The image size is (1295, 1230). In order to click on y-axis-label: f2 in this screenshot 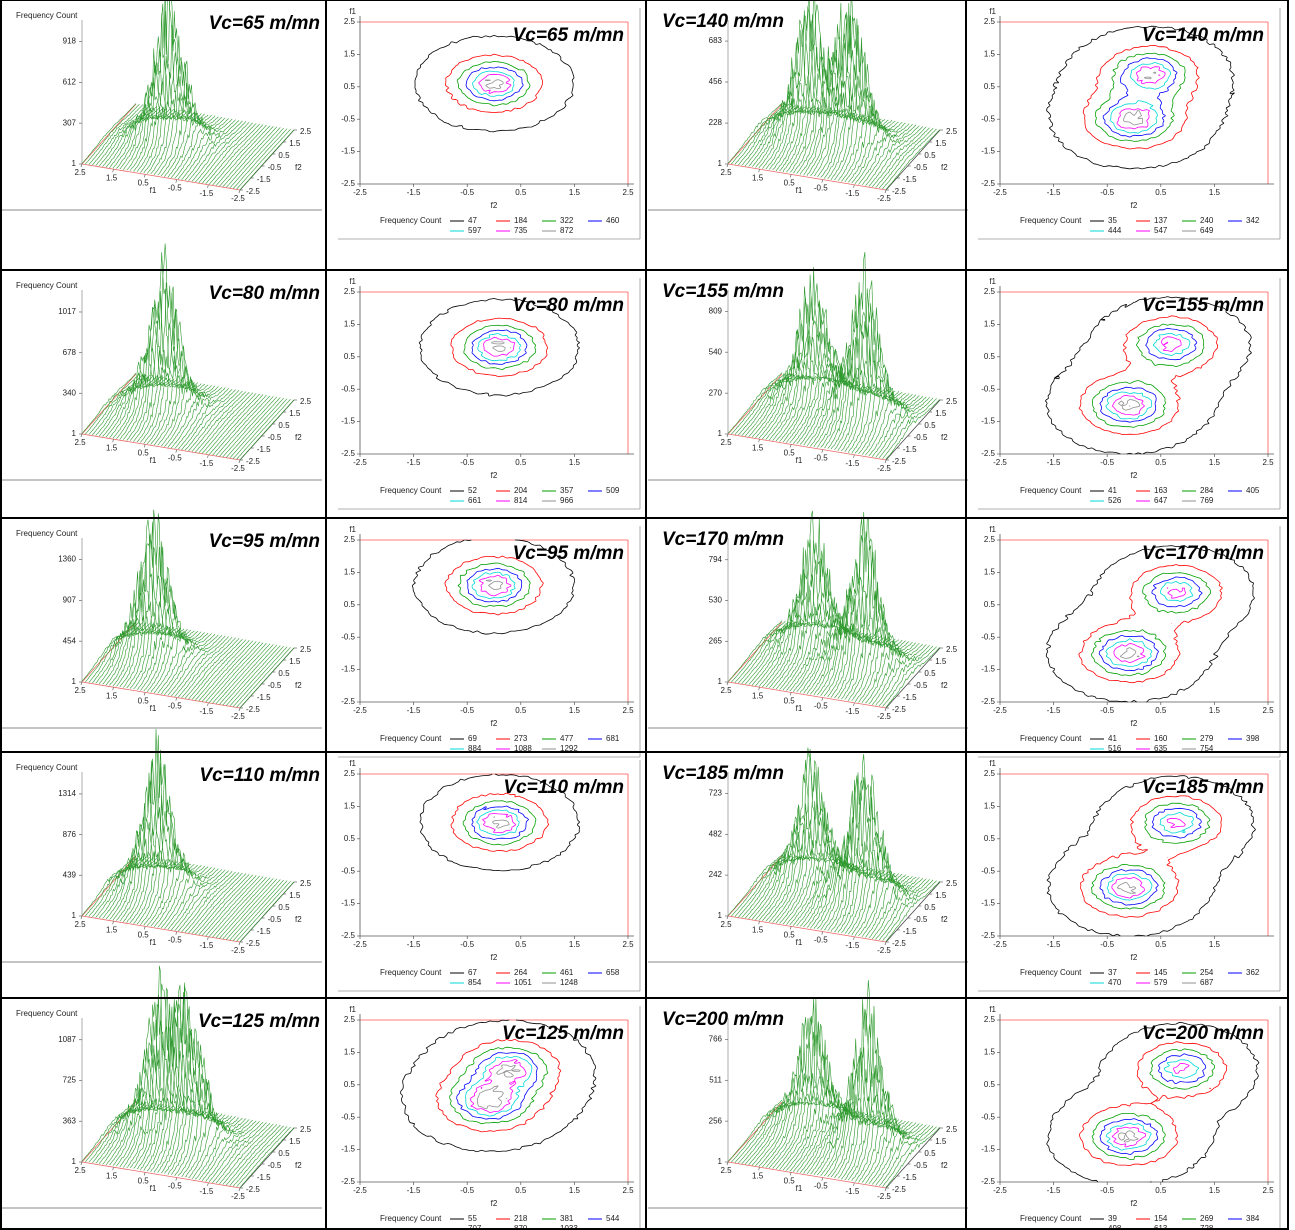, I will do `click(298, 1165)`.